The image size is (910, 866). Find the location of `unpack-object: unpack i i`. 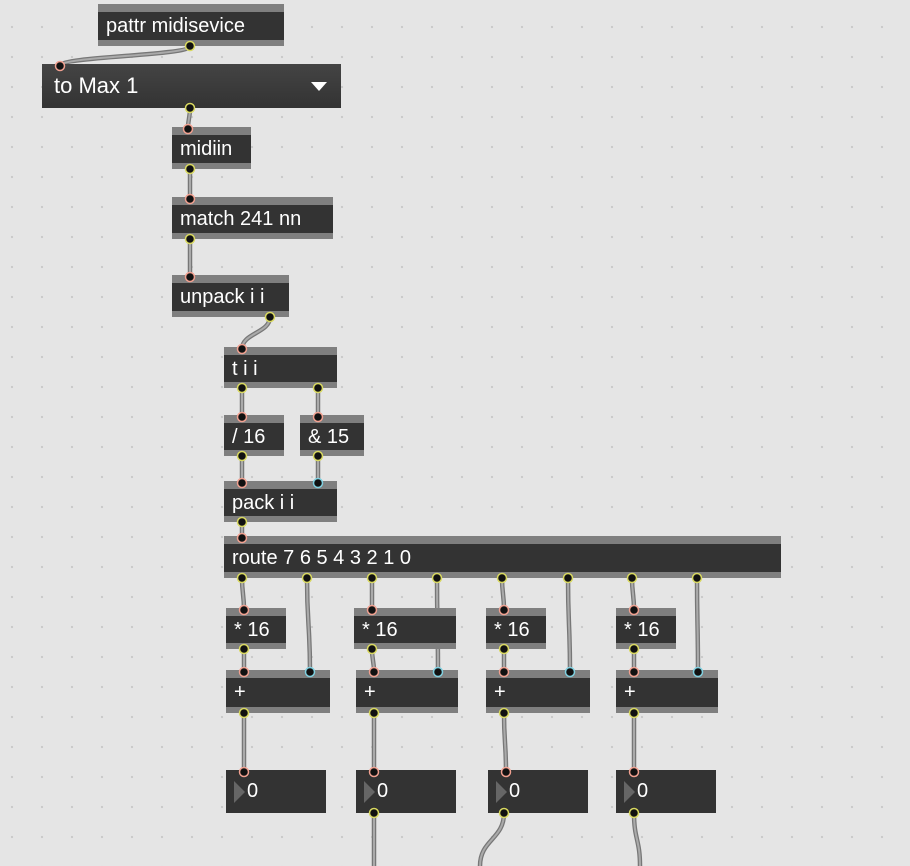

unpack-object: unpack i i is located at coordinates (230, 296).